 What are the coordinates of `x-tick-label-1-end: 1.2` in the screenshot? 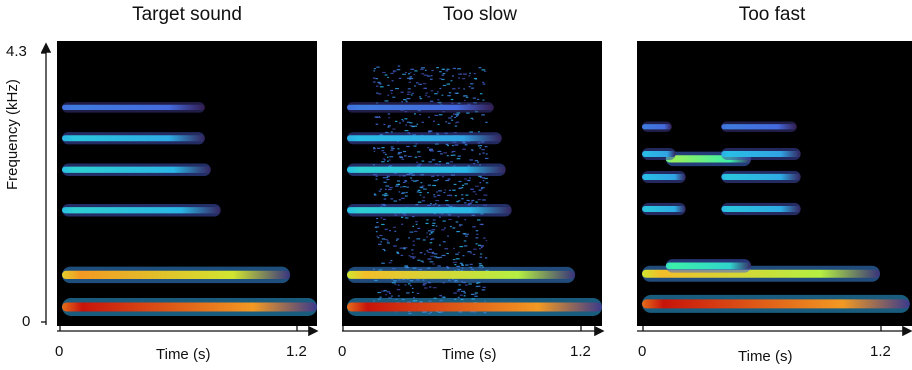 It's located at (580, 351).